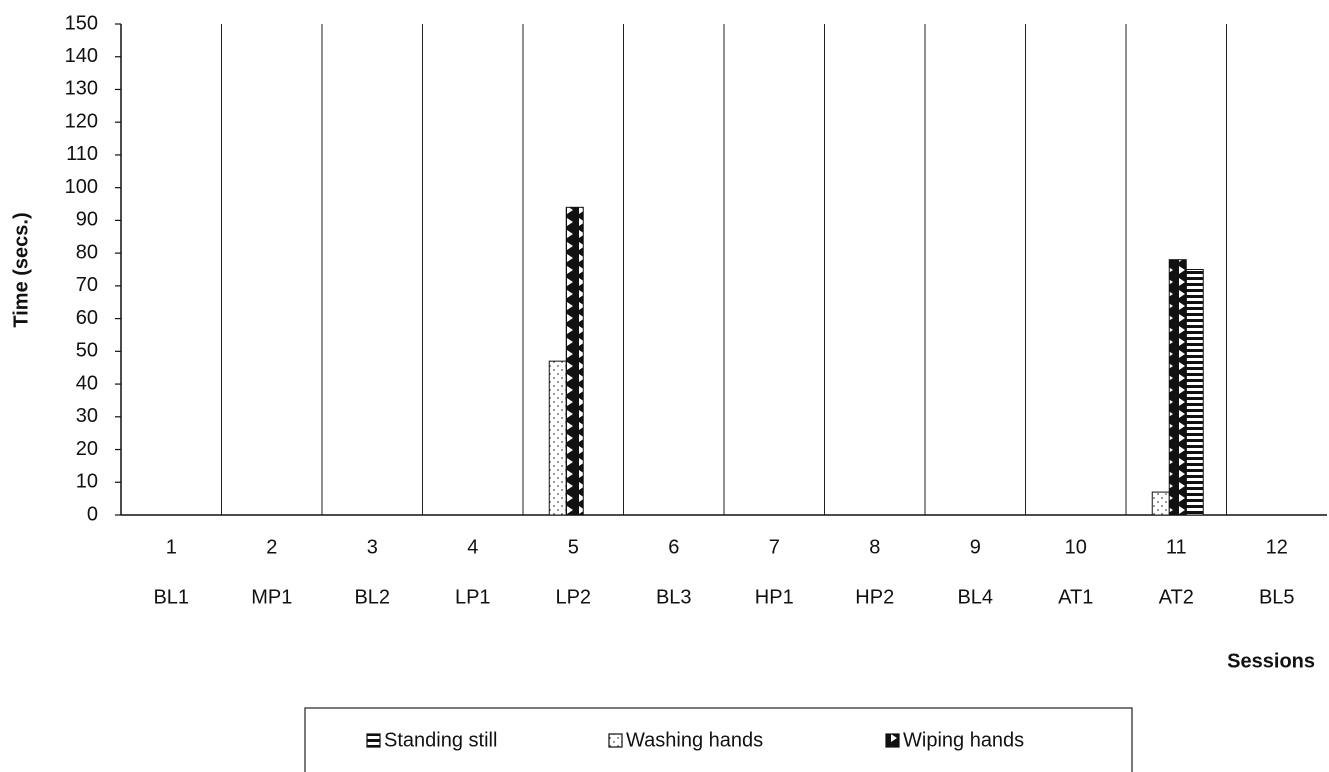 The height and width of the screenshot is (772, 1329). What do you see at coordinates (81, 187) in the screenshot?
I see `y-tick-label: 100` at bounding box center [81, 187].